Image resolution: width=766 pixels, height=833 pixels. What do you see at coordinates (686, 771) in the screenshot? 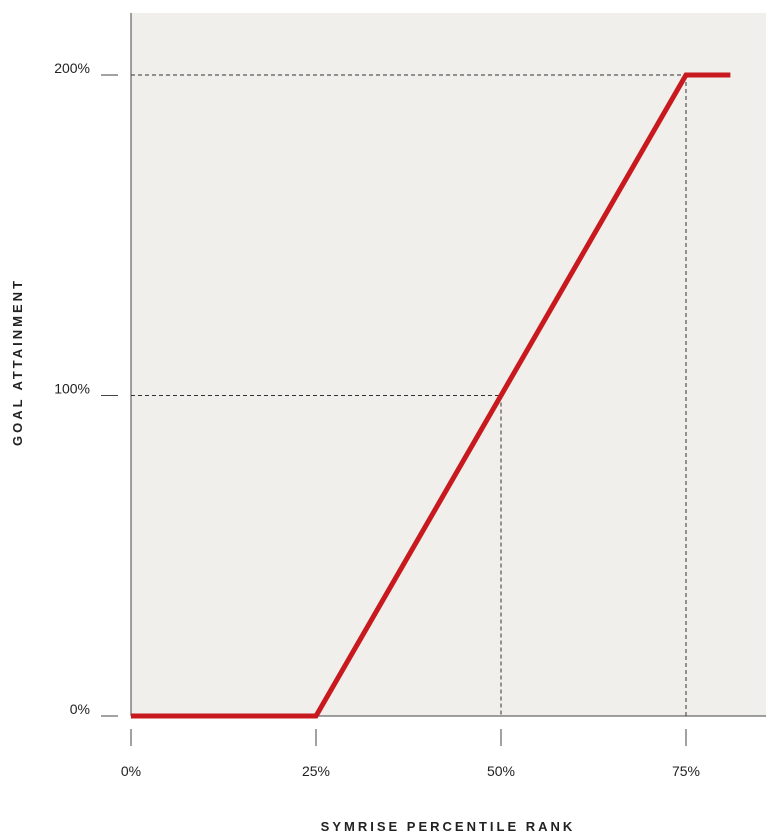
I see `x-tick-label: 75%` at bounding box center [686, 771].